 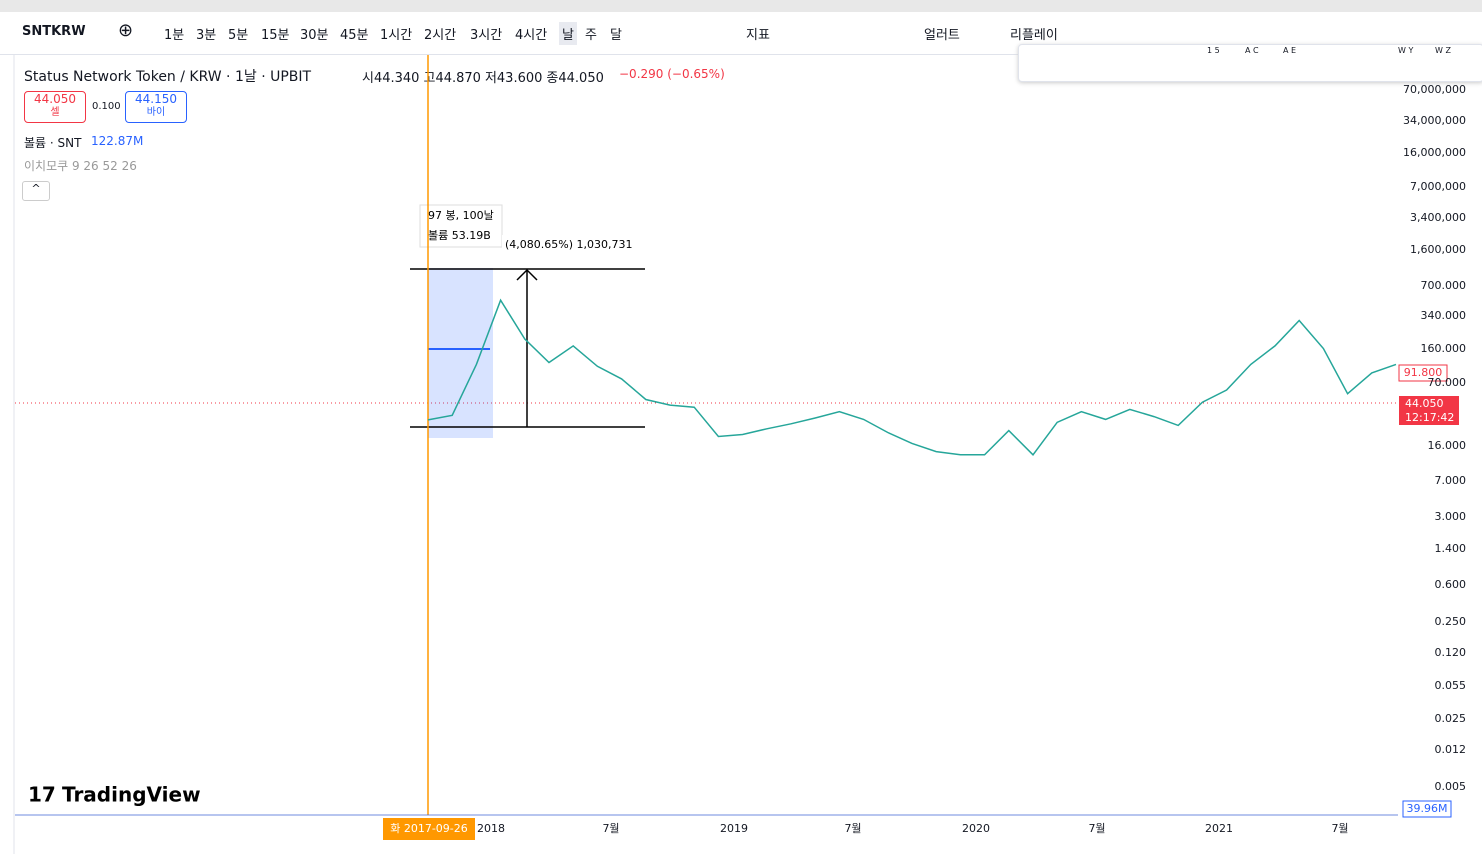 What do you see at coordinates (354, 35) in the screenshot?
I see `interval: 45분` at bounding box center [354, 35].